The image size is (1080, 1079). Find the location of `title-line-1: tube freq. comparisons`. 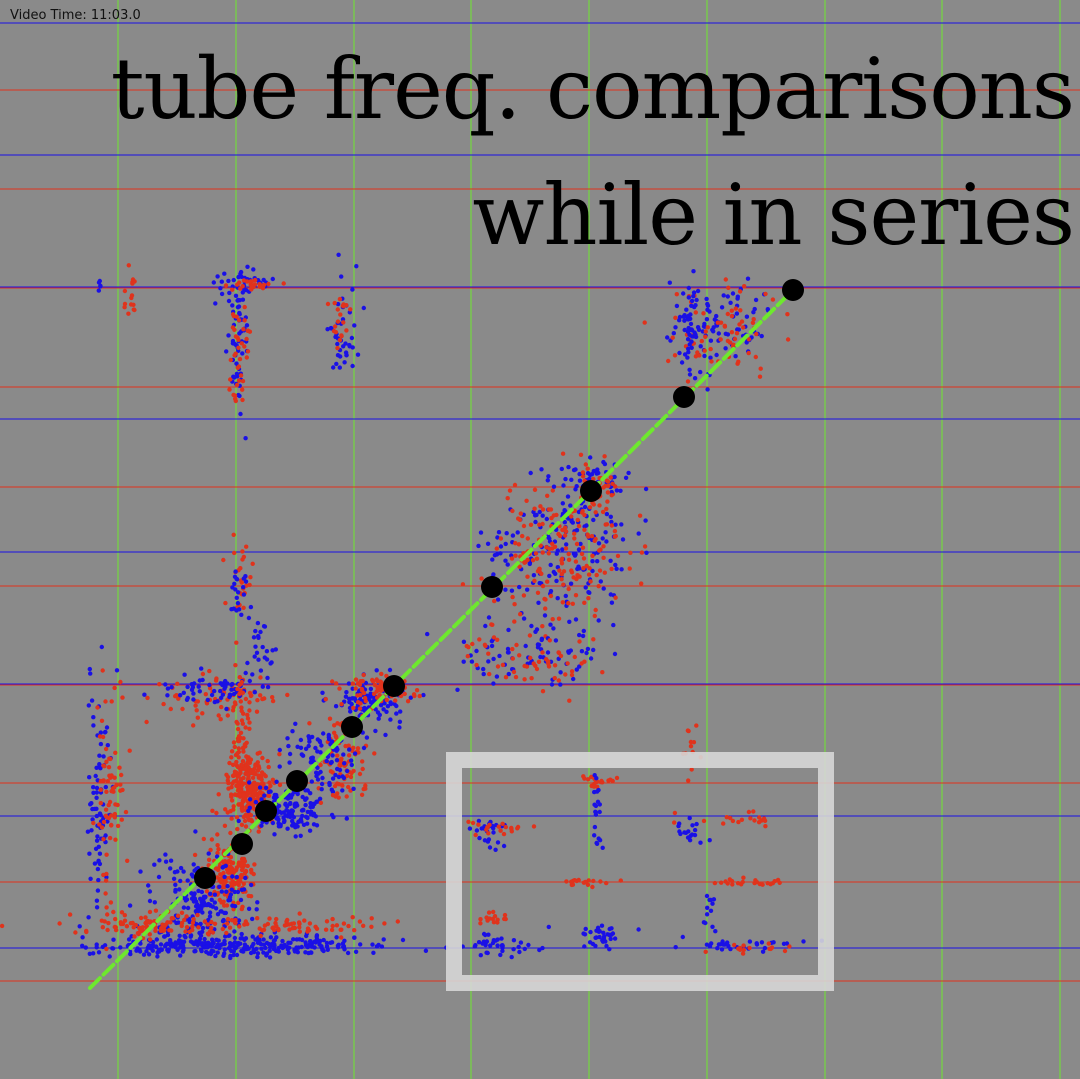

title-line-1: tube freq. comparisons is located at coordinates (592, 89).